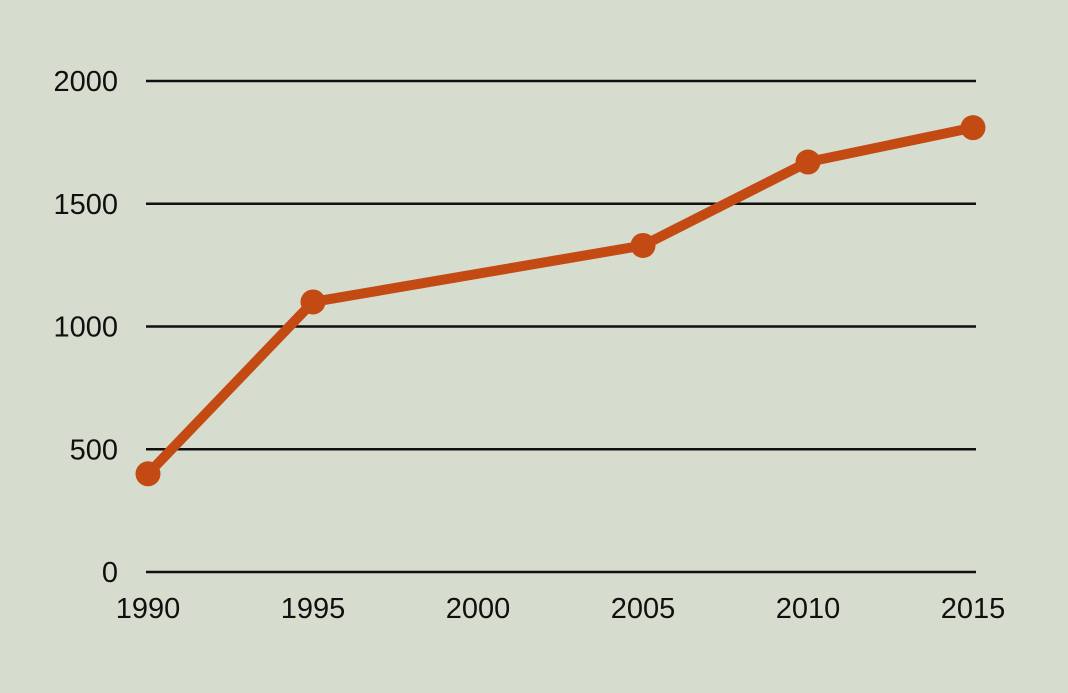  What do you see at coordinates (148, 609) in the screenshot?
I see `x-axis-tick-label: 1990` at bounding box center [148, 609].